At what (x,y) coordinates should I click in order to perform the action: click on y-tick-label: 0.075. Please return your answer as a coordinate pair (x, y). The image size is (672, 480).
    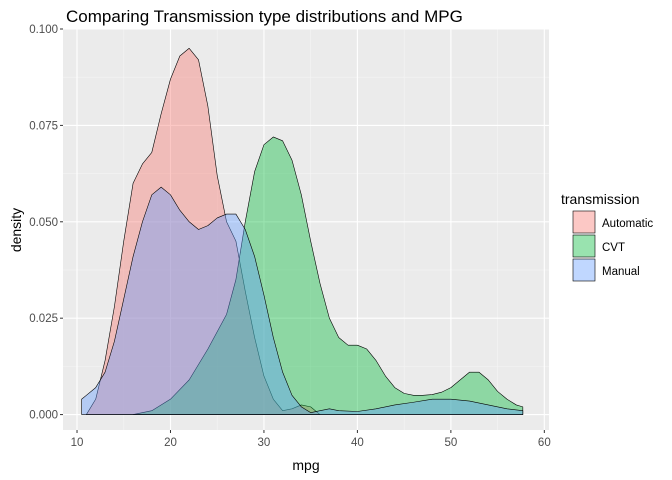
    Looking at the image, I should click on (43, 126).